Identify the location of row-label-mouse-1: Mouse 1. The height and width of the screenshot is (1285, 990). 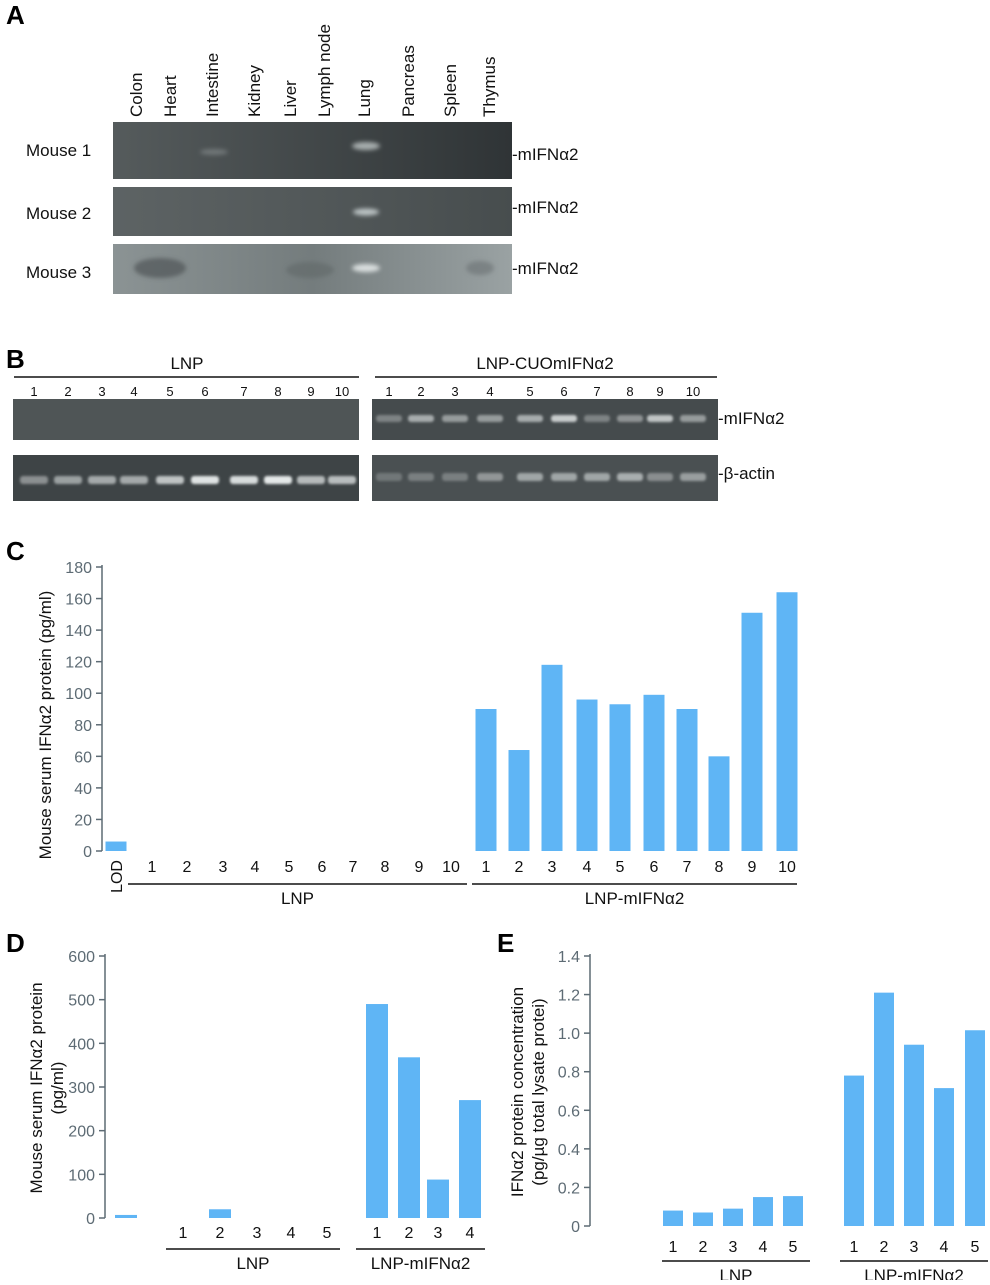
(58, 150).